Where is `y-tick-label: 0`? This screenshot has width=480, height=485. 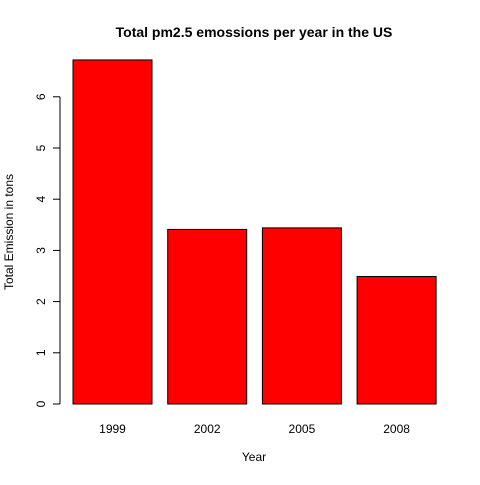 y-tick-label: 0 is located at coordinates (41, 403).